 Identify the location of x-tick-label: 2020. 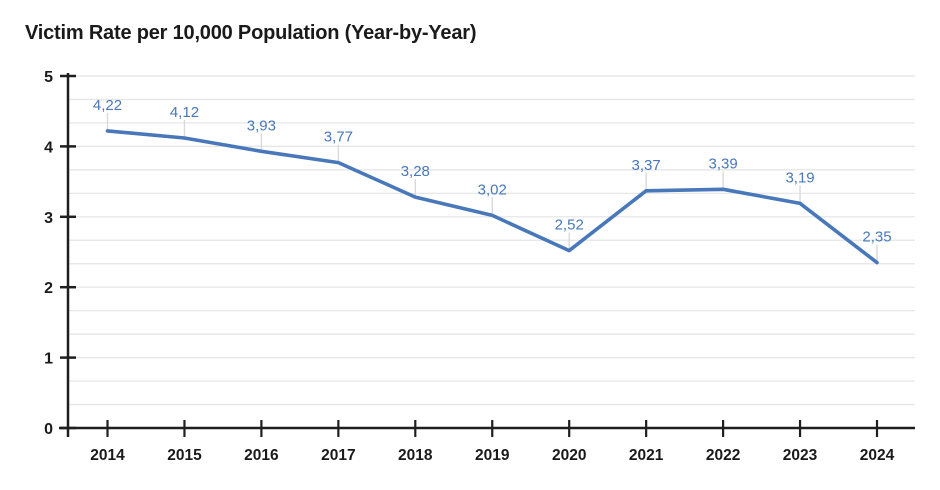
(569, 455).